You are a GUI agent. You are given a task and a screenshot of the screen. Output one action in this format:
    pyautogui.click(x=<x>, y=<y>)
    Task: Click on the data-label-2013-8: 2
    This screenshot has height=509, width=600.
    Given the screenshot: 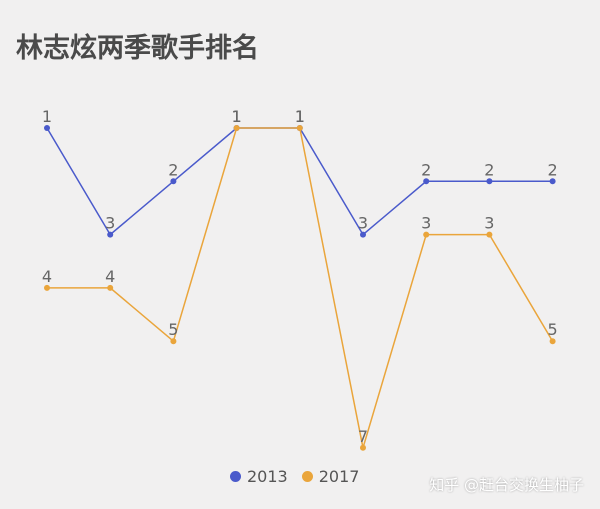 What is the action you would take?
    pyautogui.click(x=489, y=169)
    